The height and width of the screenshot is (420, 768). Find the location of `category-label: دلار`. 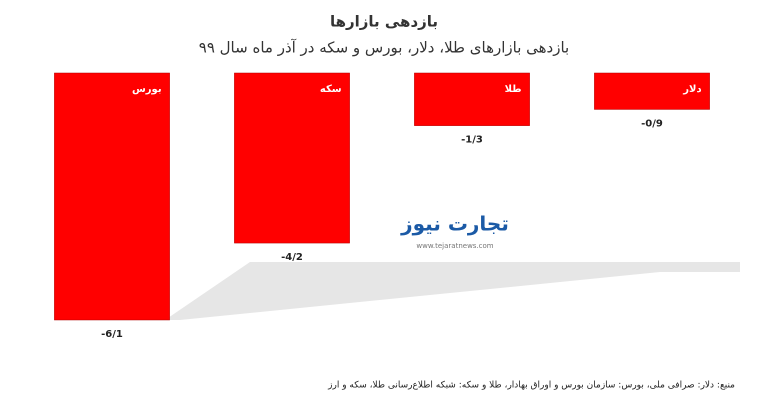

category-label: دلار is located at coordinates (691, 89).